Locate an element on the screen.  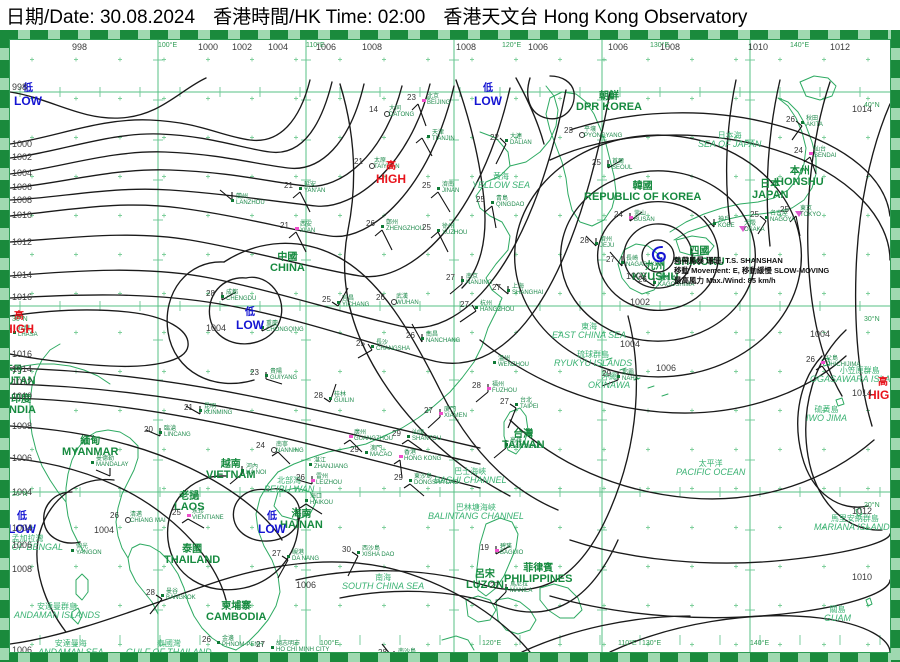
station-label-guangzhou: 廣州 GUANGZHOU is located at coordinates (373, 436).